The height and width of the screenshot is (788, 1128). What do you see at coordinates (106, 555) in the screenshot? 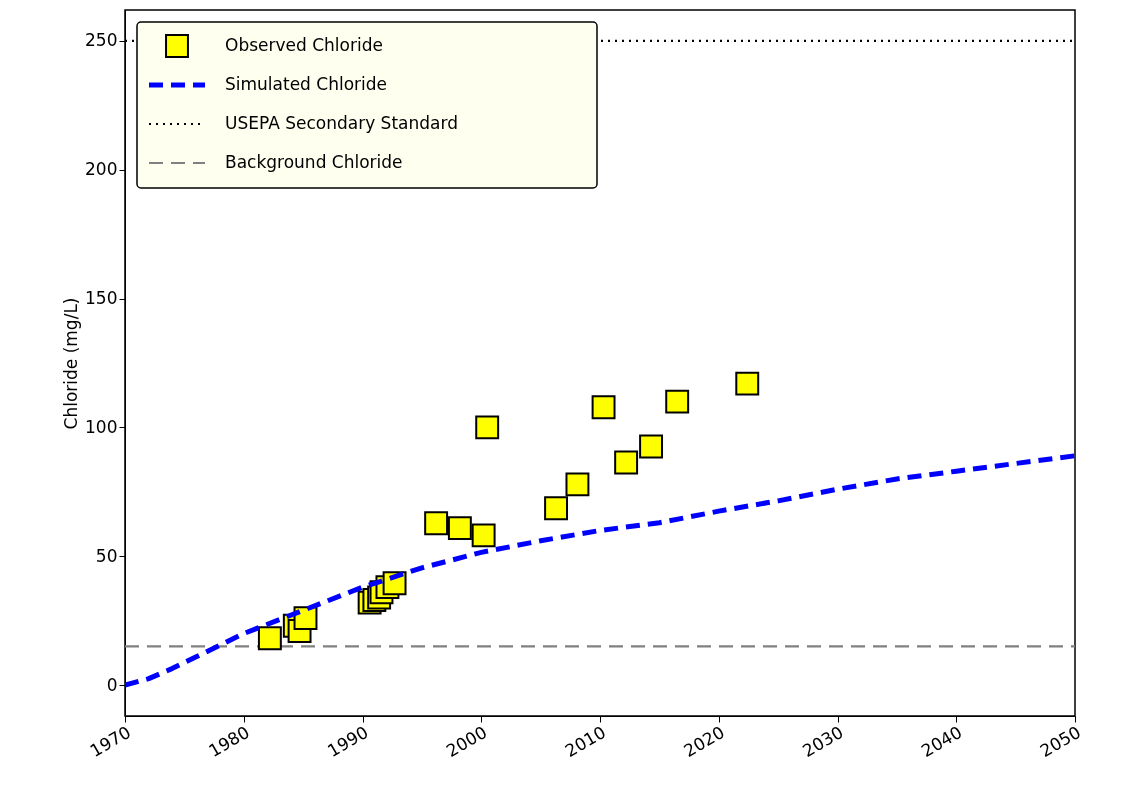
I see `y-tick-label: 50` at bounding box center [106, 555].